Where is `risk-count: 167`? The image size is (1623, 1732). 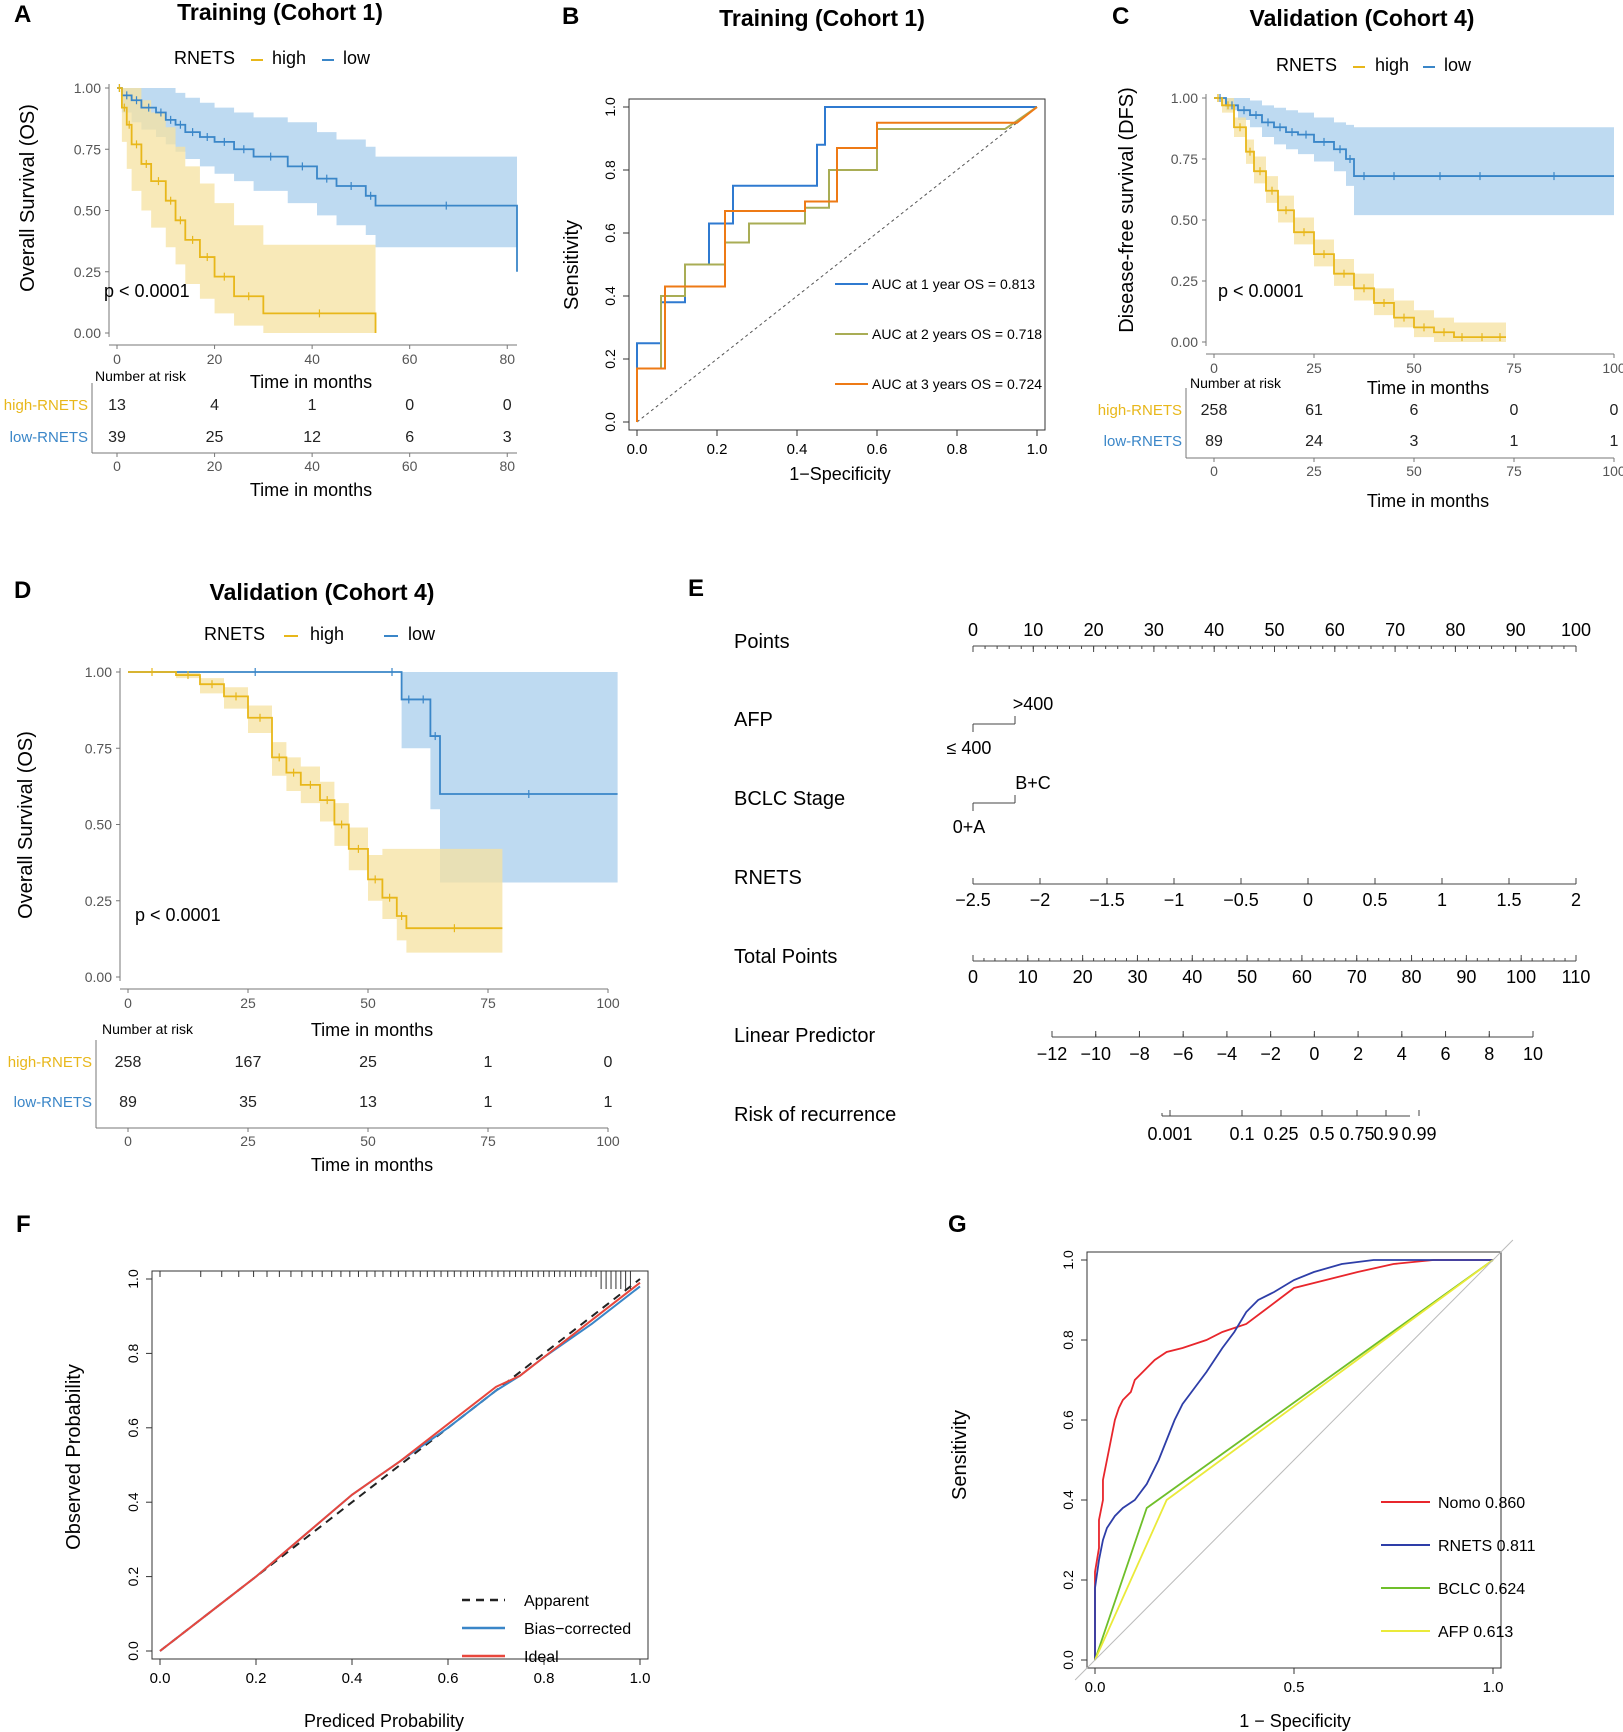
risk-count: 167 is located at coordinates (248, 1062).